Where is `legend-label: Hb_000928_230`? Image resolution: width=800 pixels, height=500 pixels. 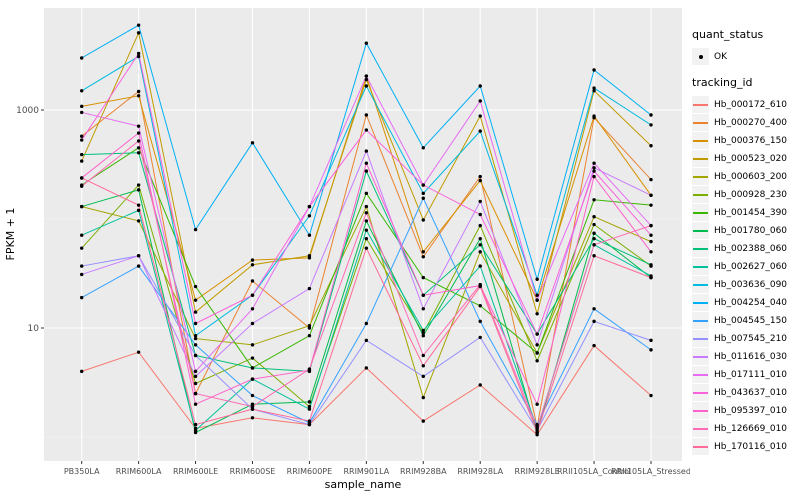
legend-label: Hb_000928_230 is located at coordinates (751, 194).